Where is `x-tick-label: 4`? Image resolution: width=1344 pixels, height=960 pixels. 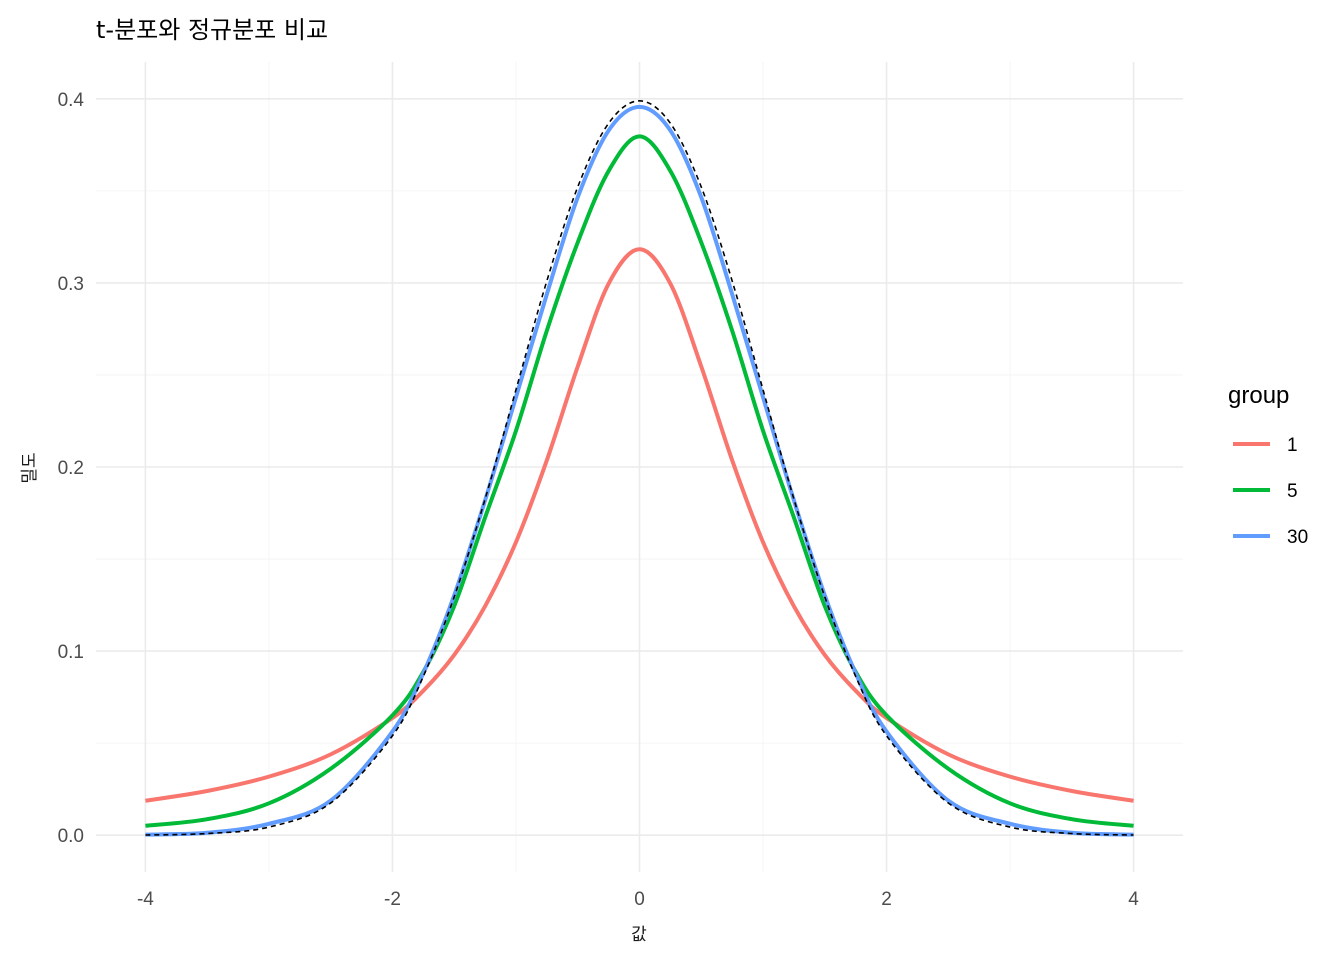 x-tick-label: 4 is located at coordinates (1133, 899).